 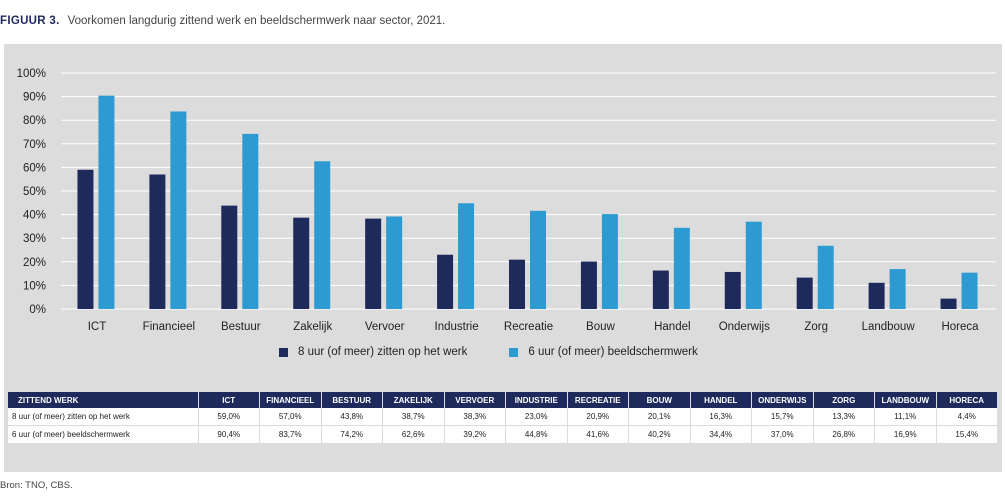 What do you see at coordinates (36, 485) in the screenshot?
I see `source-note: Bron: TNO, CBS.` at bounding box center [36, 485].